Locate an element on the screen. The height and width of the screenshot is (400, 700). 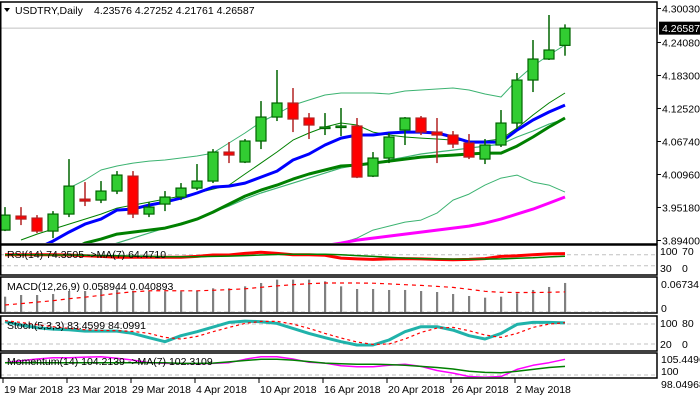
stoch-panel-border is located at coordinates (329, 333).